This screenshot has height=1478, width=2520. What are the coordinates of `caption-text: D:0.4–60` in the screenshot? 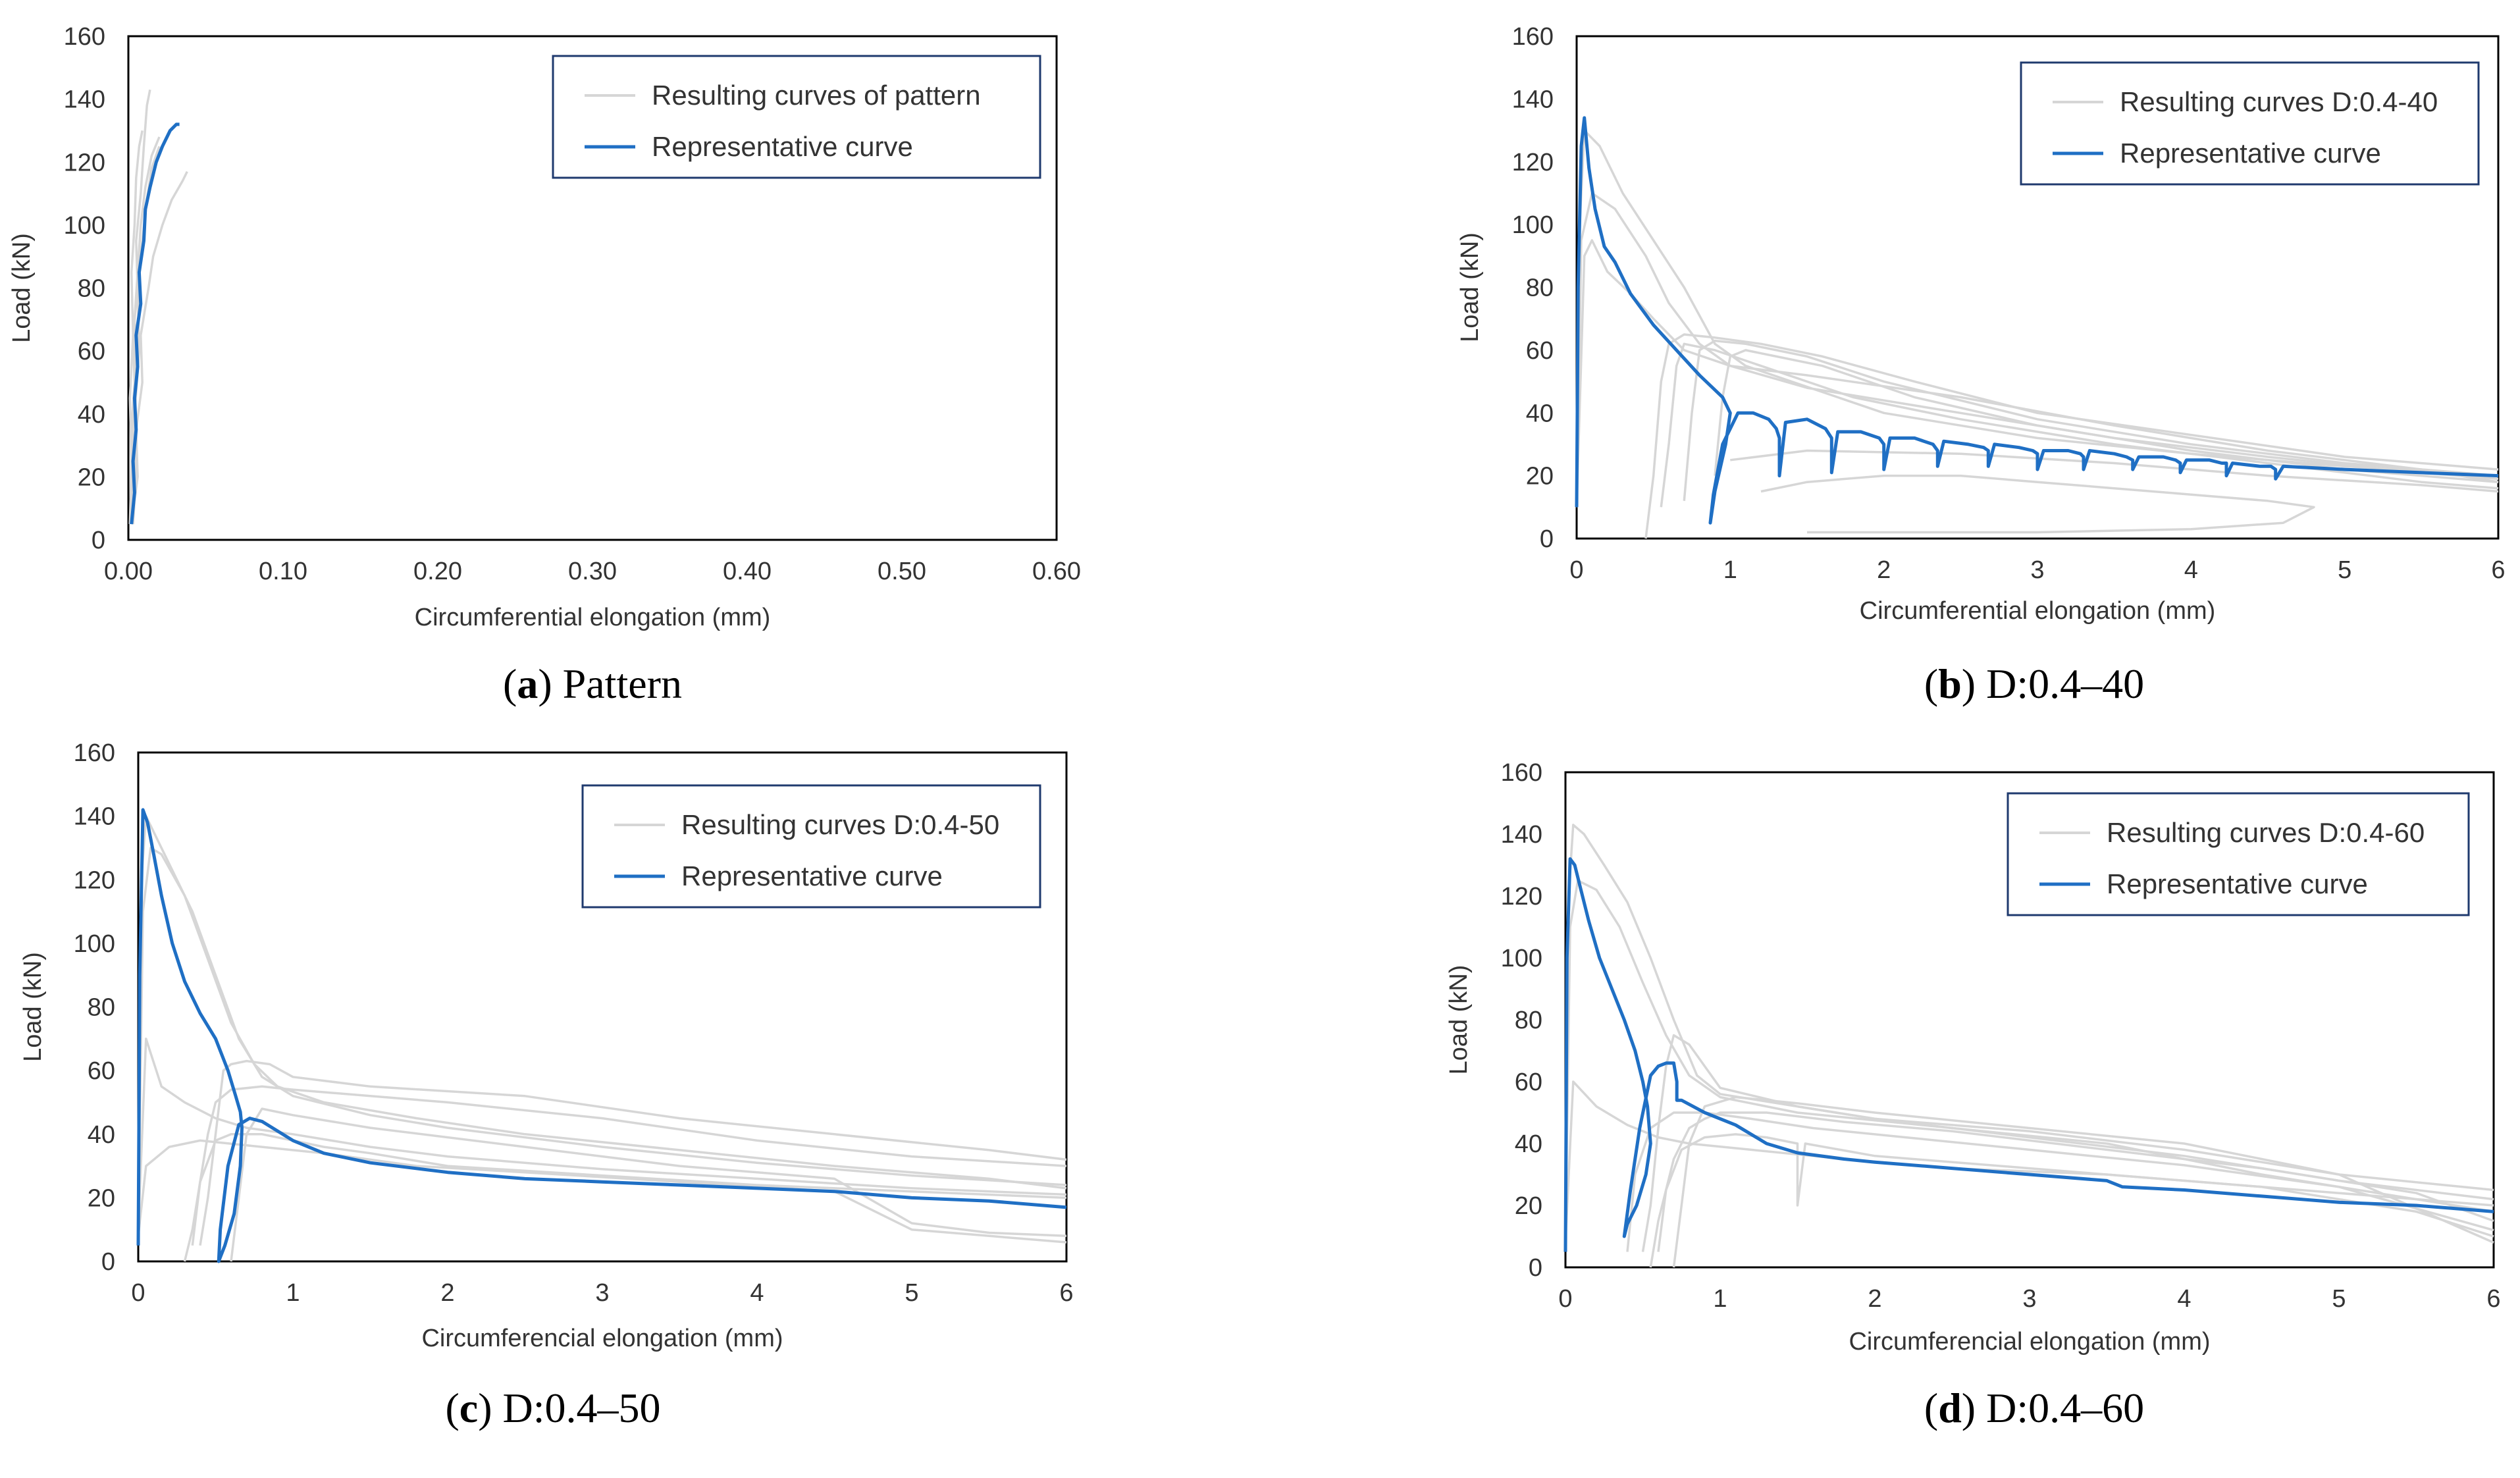 It's located at (2065, 1408).